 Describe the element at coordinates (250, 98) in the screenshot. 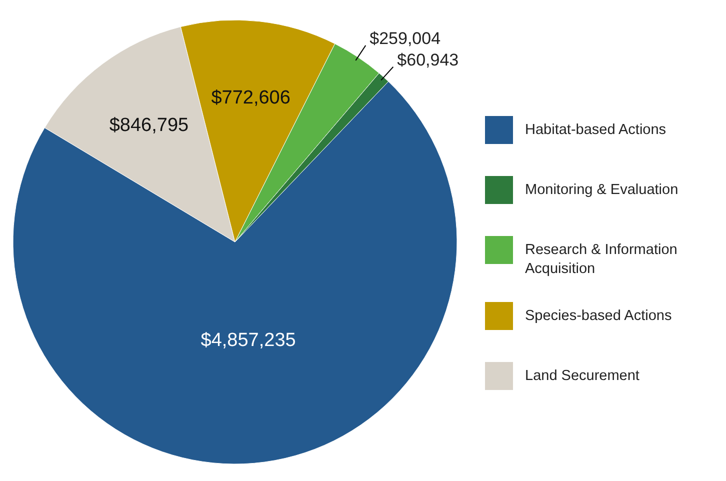

I see `data-label: $772,606` at that location.